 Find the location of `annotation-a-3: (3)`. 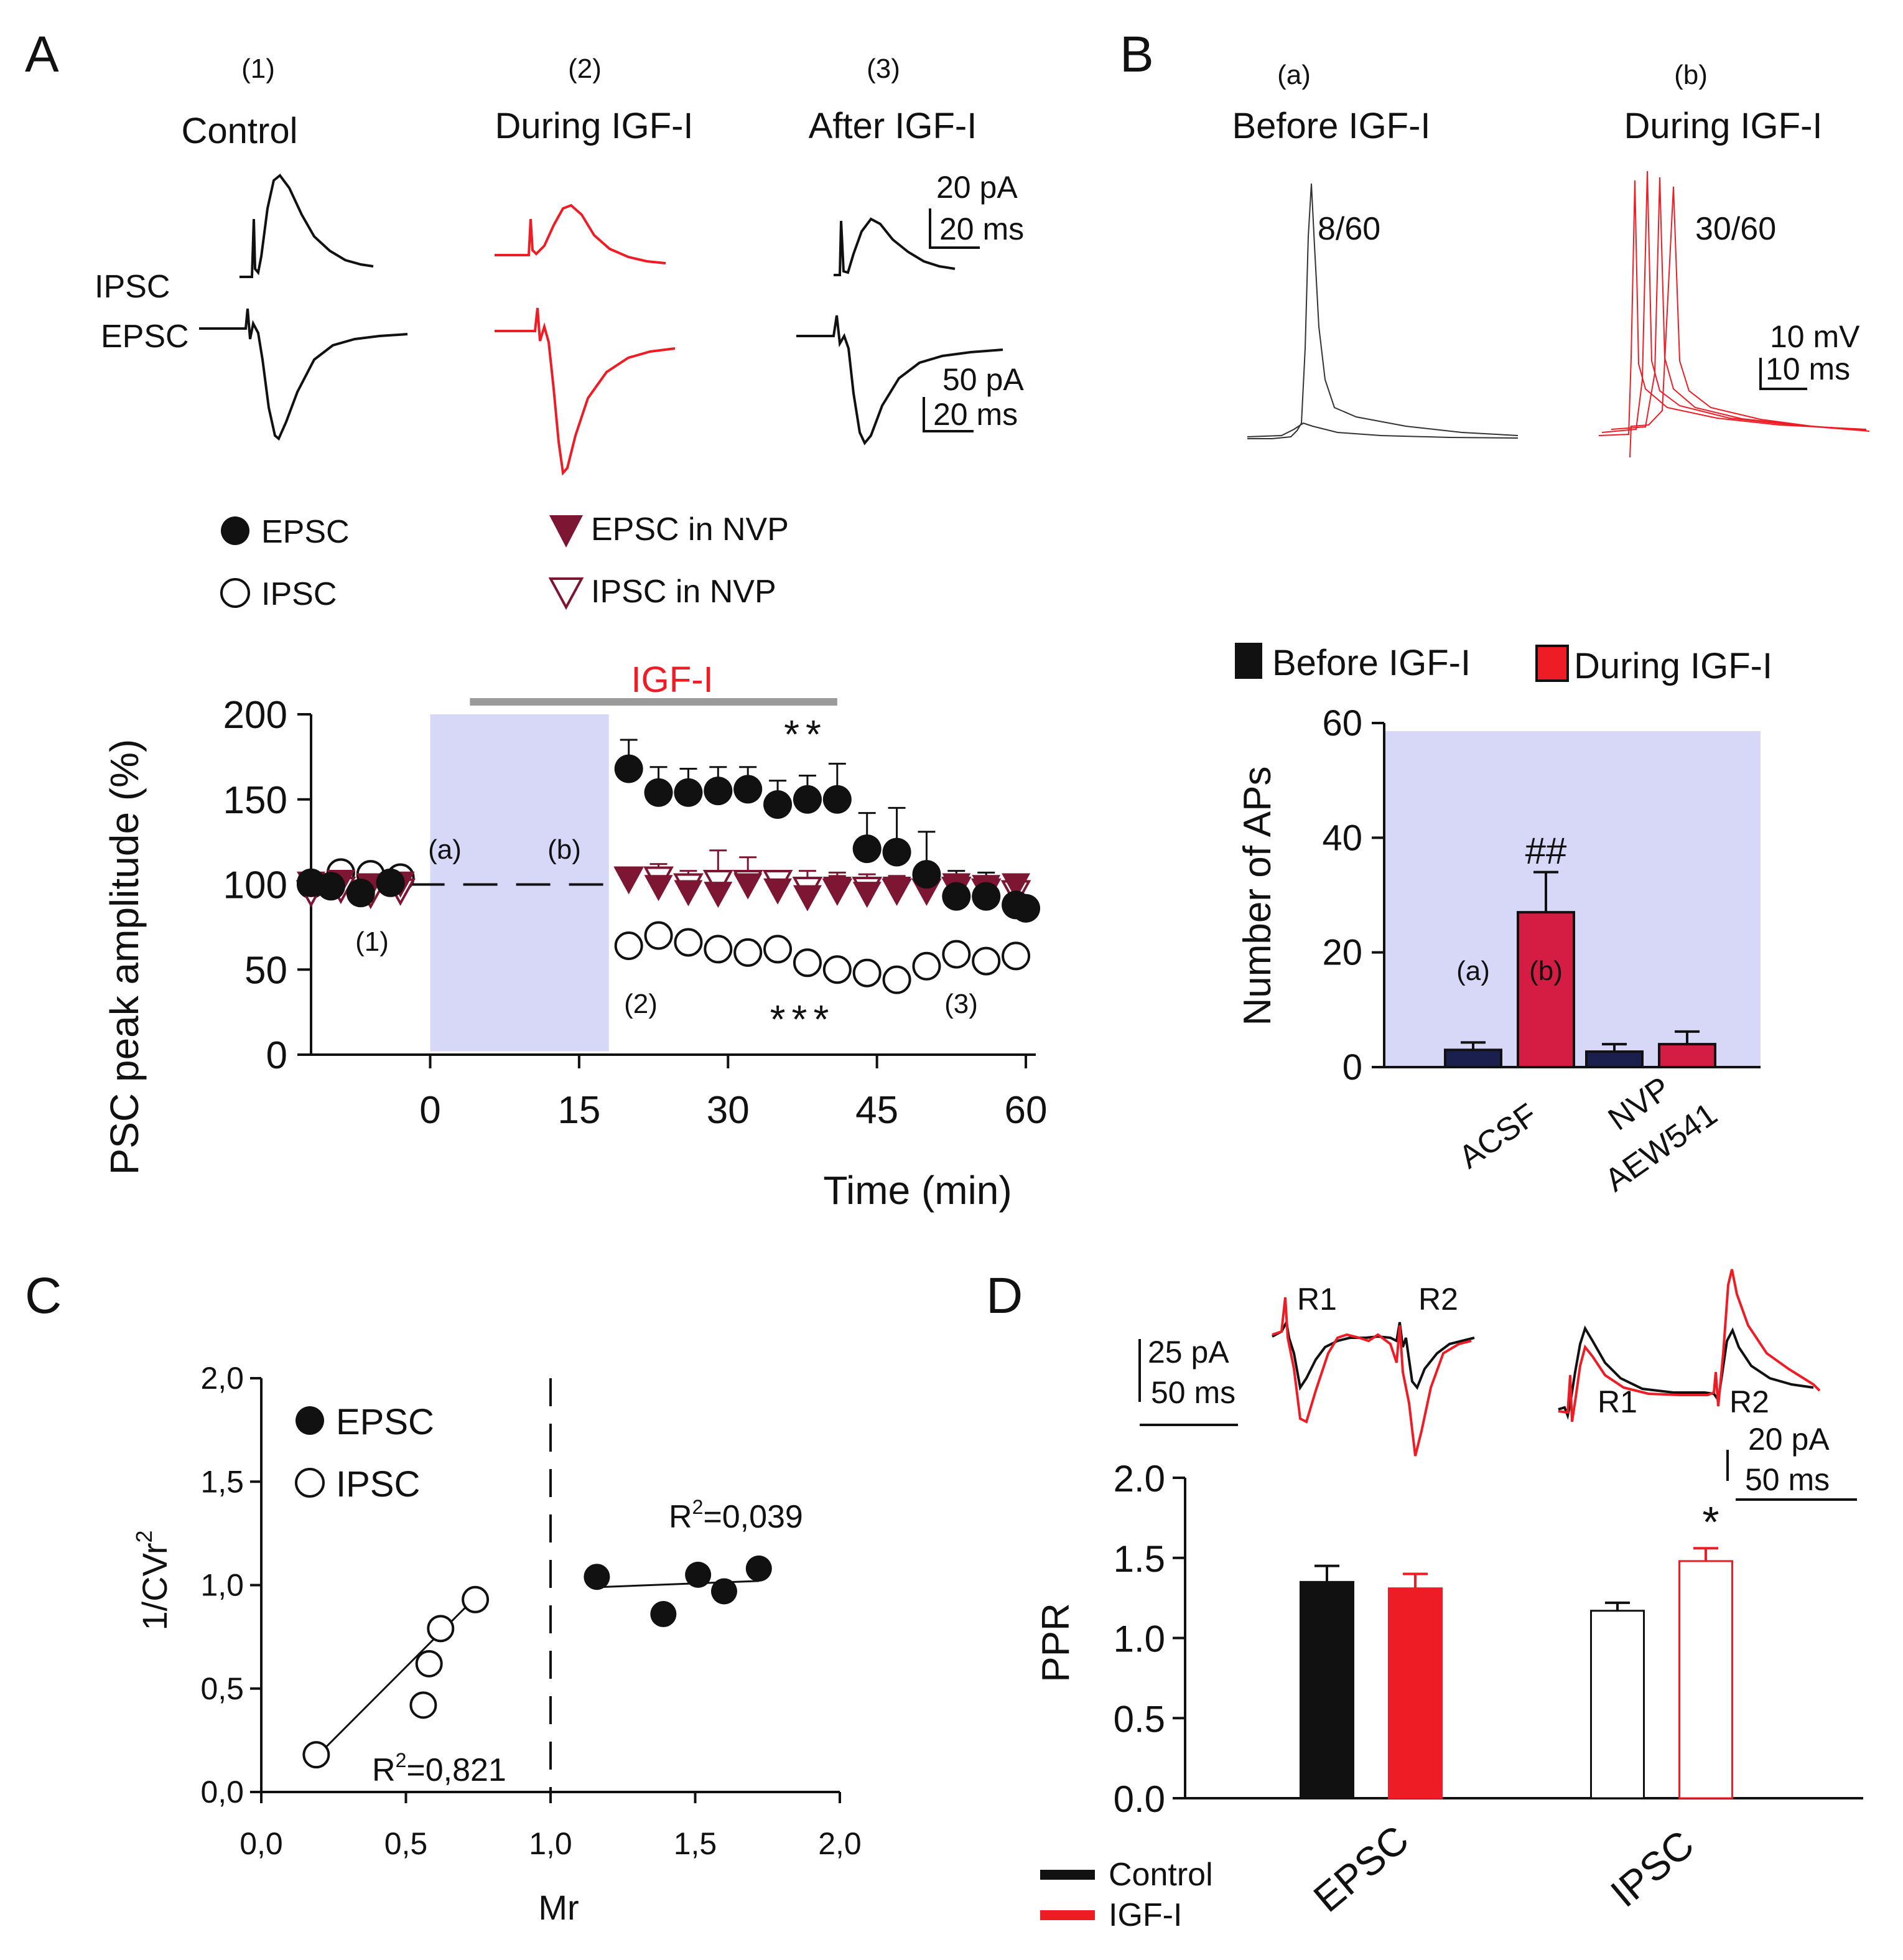

annotation-a-3: (3) is located at coordinates (961, 1004).